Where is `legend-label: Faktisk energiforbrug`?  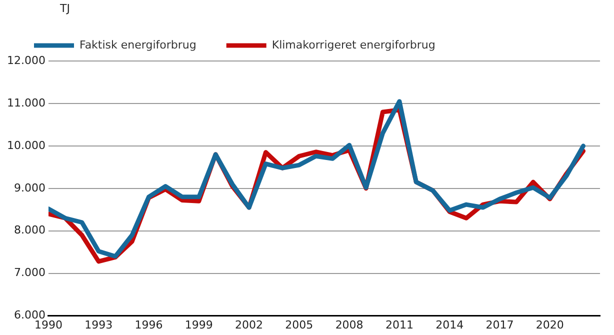
legend-label: Faktisk energiforbrug is located at coordinates (138, 45).